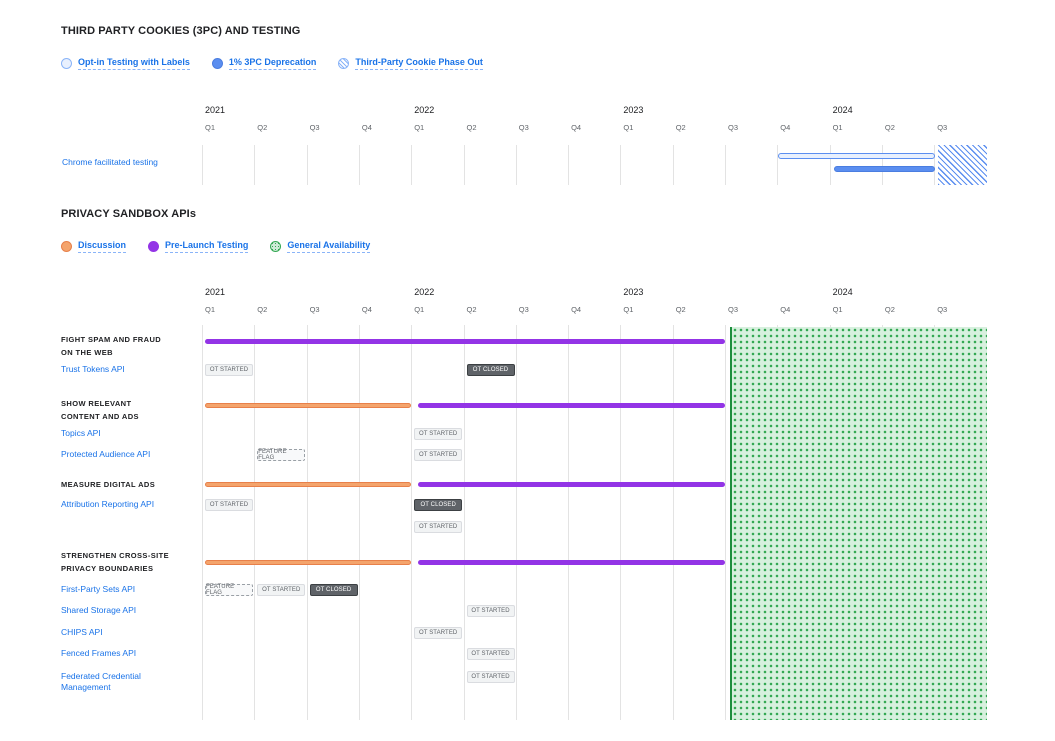  Describe the element at coordinates (93, 369) in the screenshot. I see `api-label: Trust Tokens API` at that location.